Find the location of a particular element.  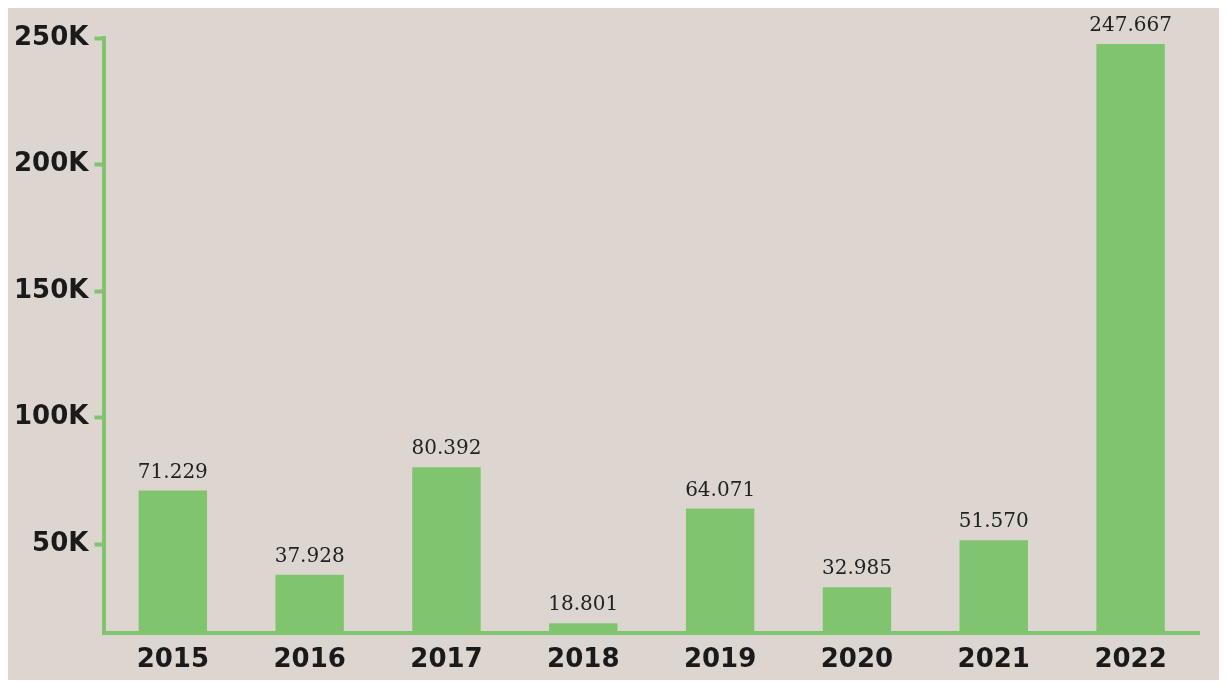

x-tick-label: 2015 is located at coordinates (173, 658).